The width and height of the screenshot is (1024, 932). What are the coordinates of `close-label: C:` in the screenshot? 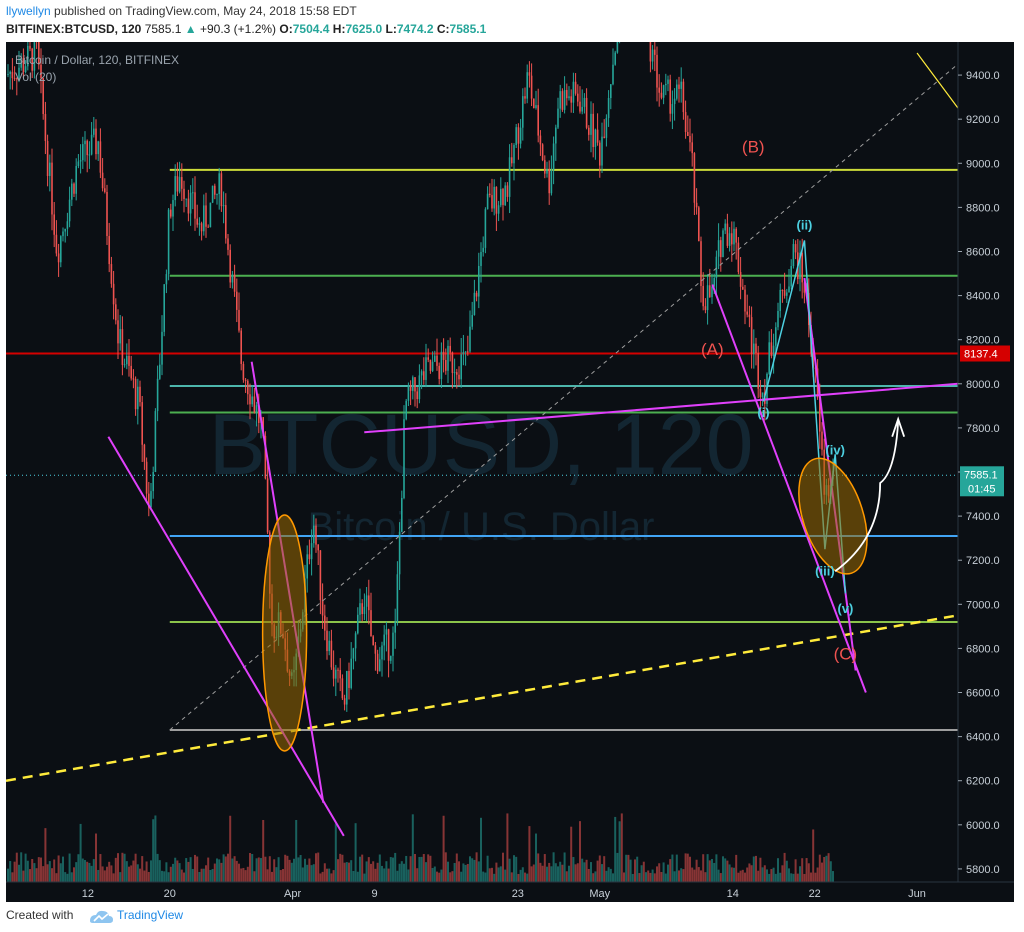 It's located at (443, 29).